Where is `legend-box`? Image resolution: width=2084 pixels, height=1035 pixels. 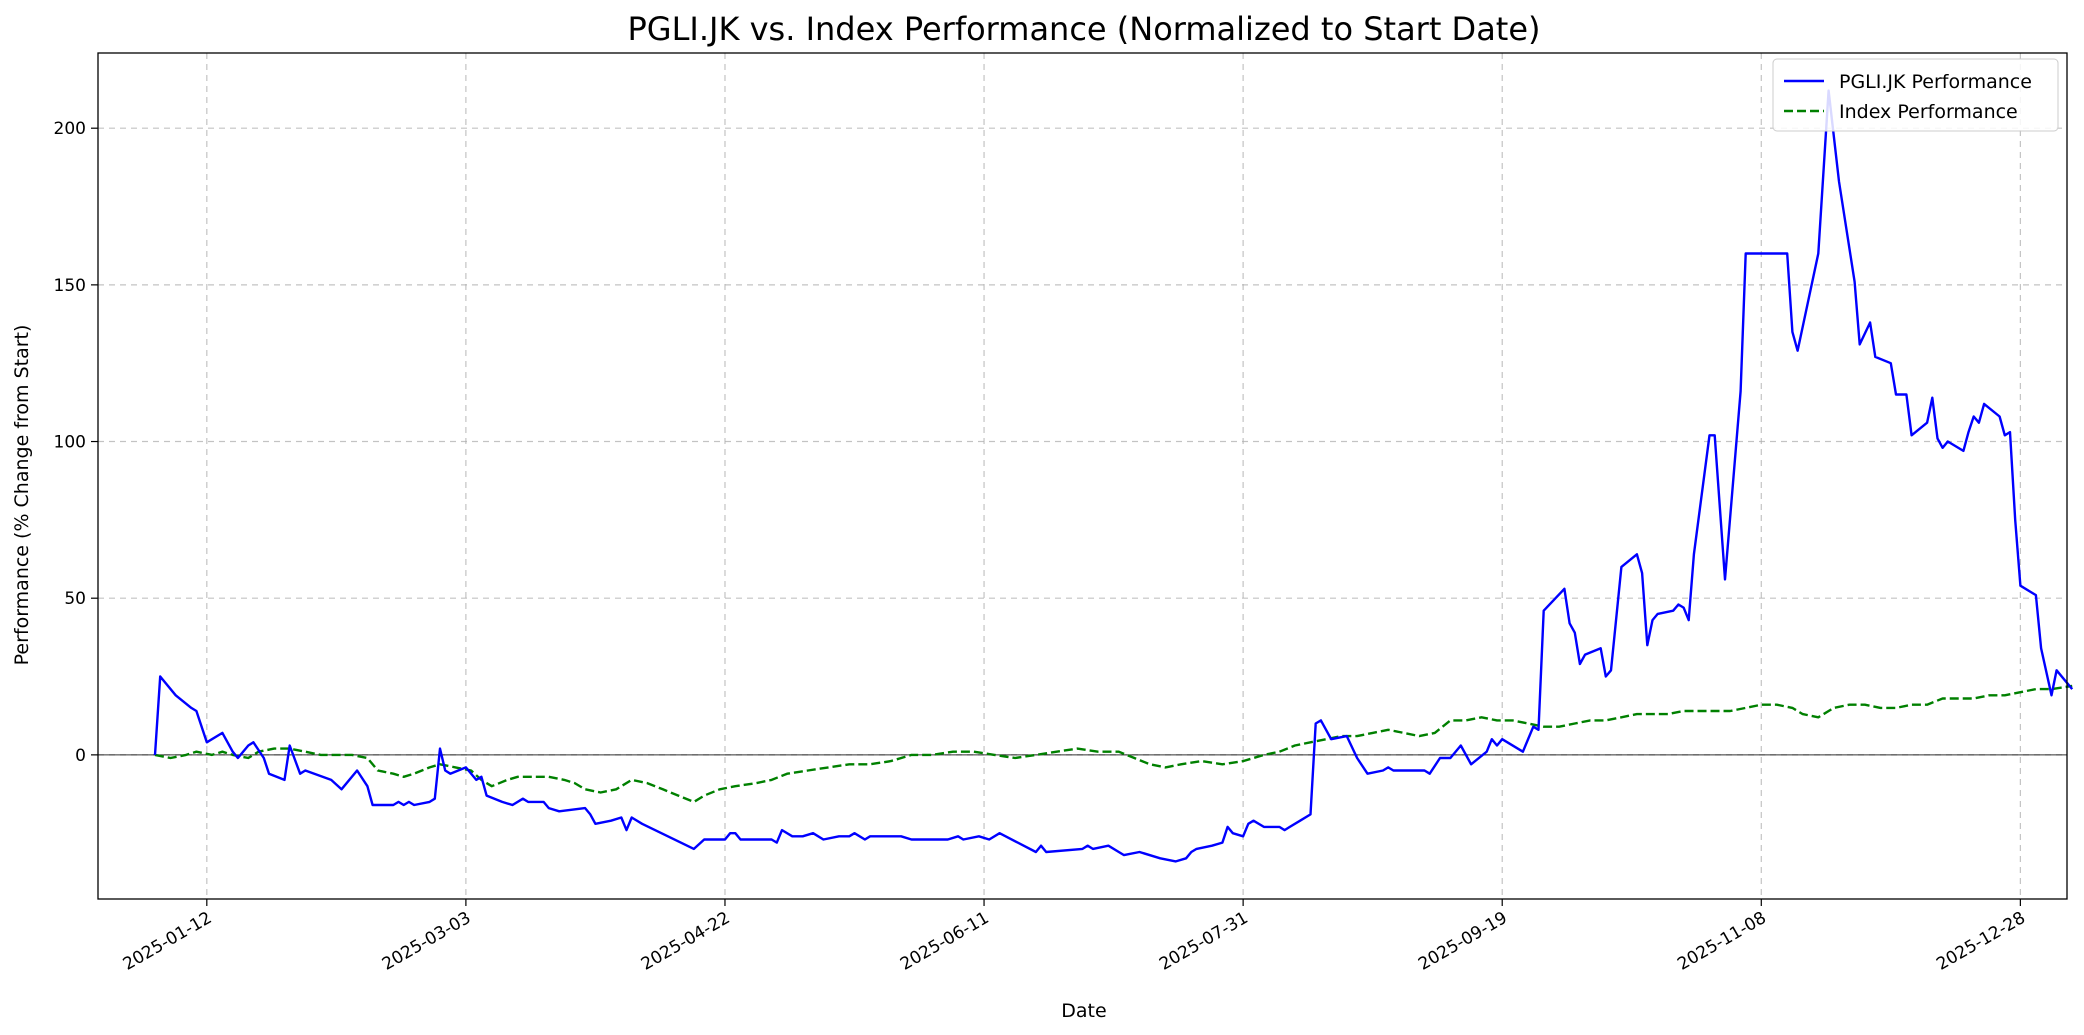 legend-box is located at coordinates (1915, 95).